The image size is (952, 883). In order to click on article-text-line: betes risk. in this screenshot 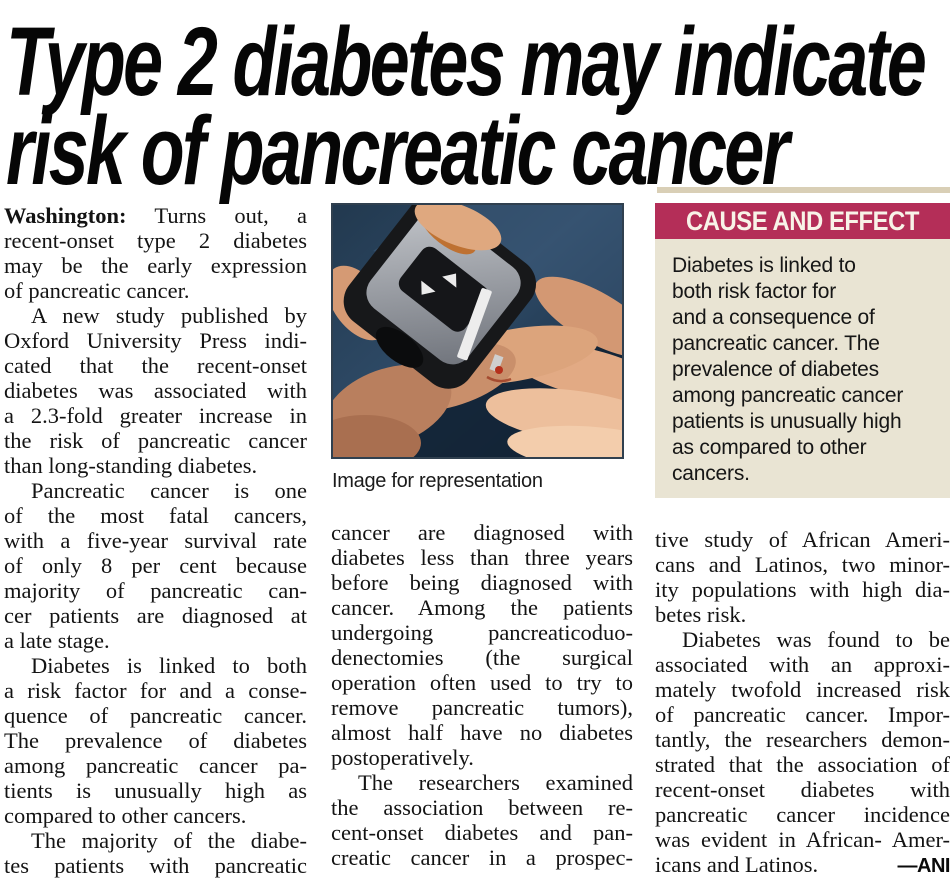, I will do `click(701, 614)`.